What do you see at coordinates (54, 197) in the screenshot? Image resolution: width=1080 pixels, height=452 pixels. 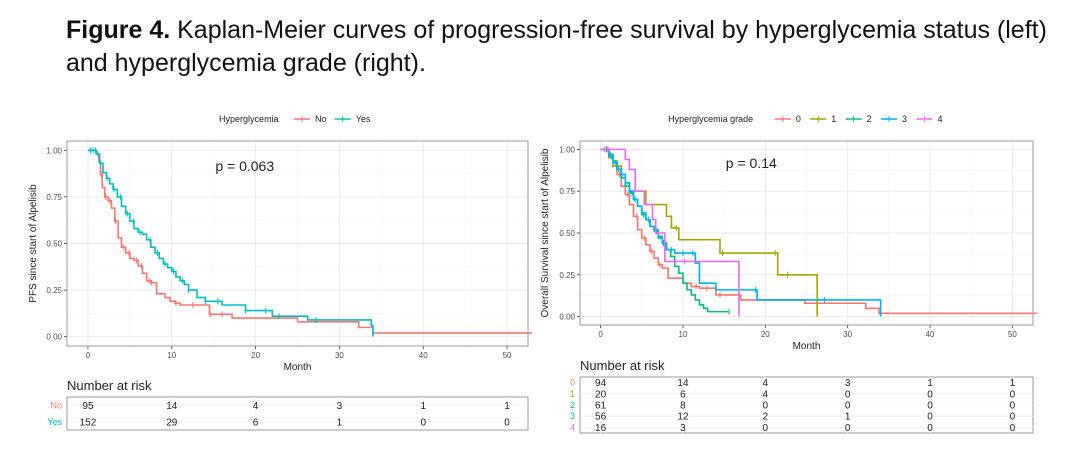 I see `y-tick-label: 0.75` at bounding box center [54, 197].